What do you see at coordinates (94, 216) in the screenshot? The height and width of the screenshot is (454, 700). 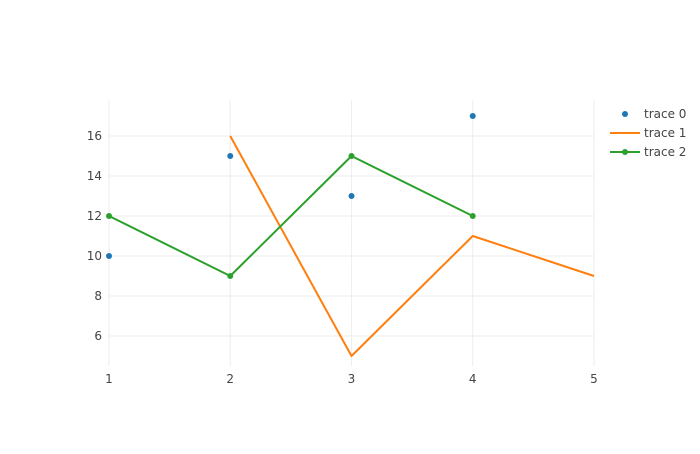 I see `y-tick-label: 12` at bounding box center [94, 216].